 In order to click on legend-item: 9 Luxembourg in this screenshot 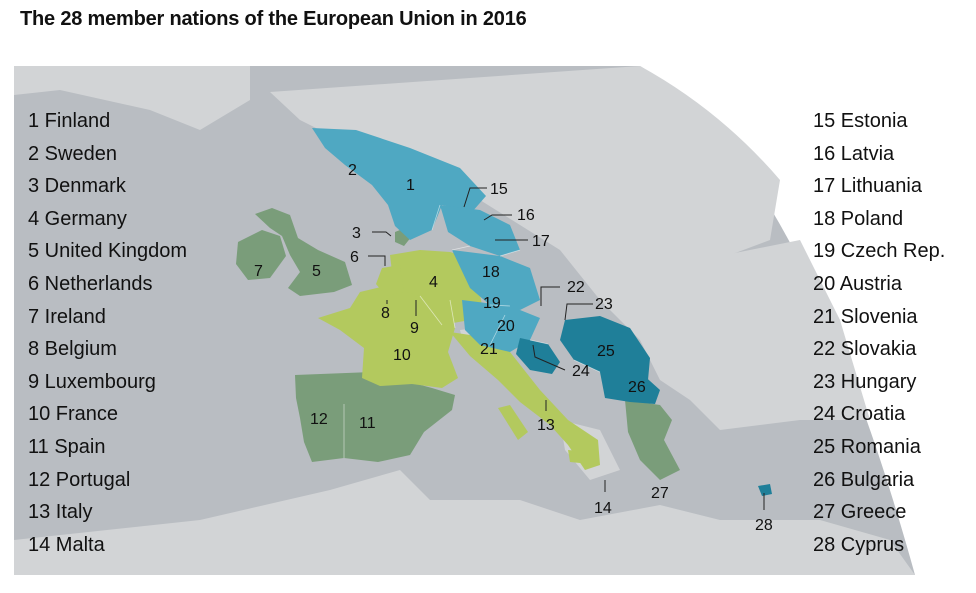, I will do `click(92, 381)`.